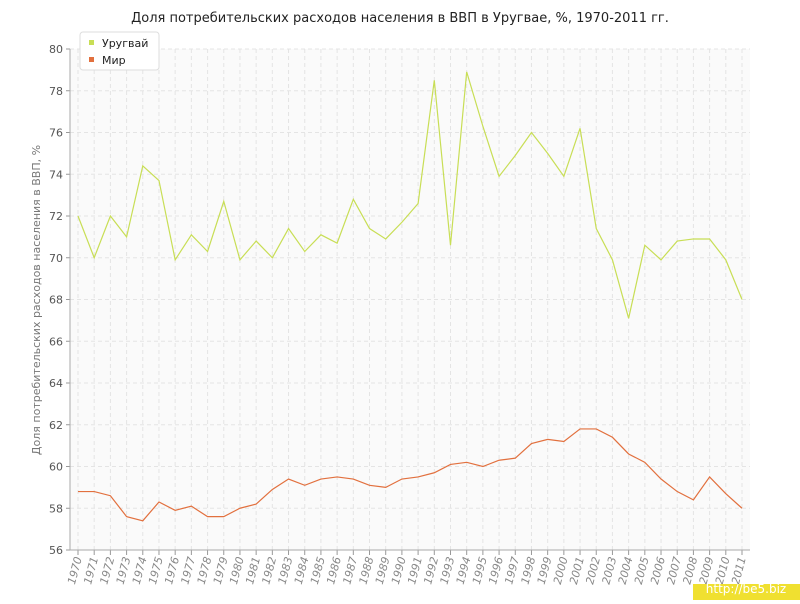  Describe the element at coordinates (56, 550) in the screenshot. I see `y-tick-label: 56` at that location.